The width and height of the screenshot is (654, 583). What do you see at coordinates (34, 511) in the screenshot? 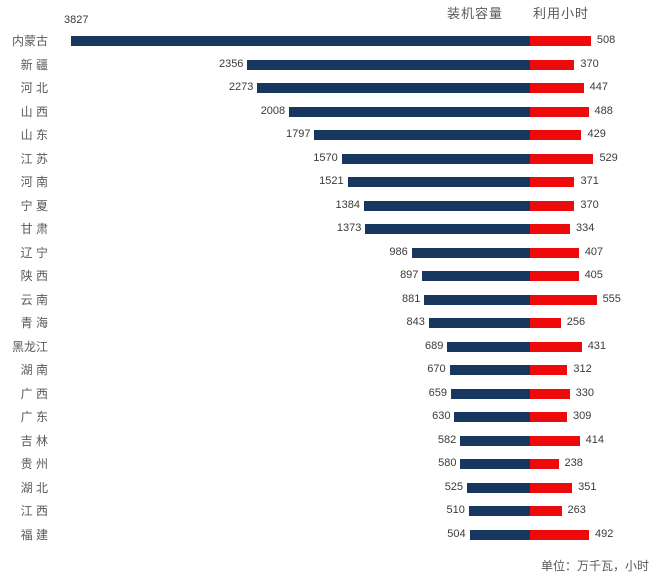
I see `category-label: 江 西` at bounding box center [34, 511].